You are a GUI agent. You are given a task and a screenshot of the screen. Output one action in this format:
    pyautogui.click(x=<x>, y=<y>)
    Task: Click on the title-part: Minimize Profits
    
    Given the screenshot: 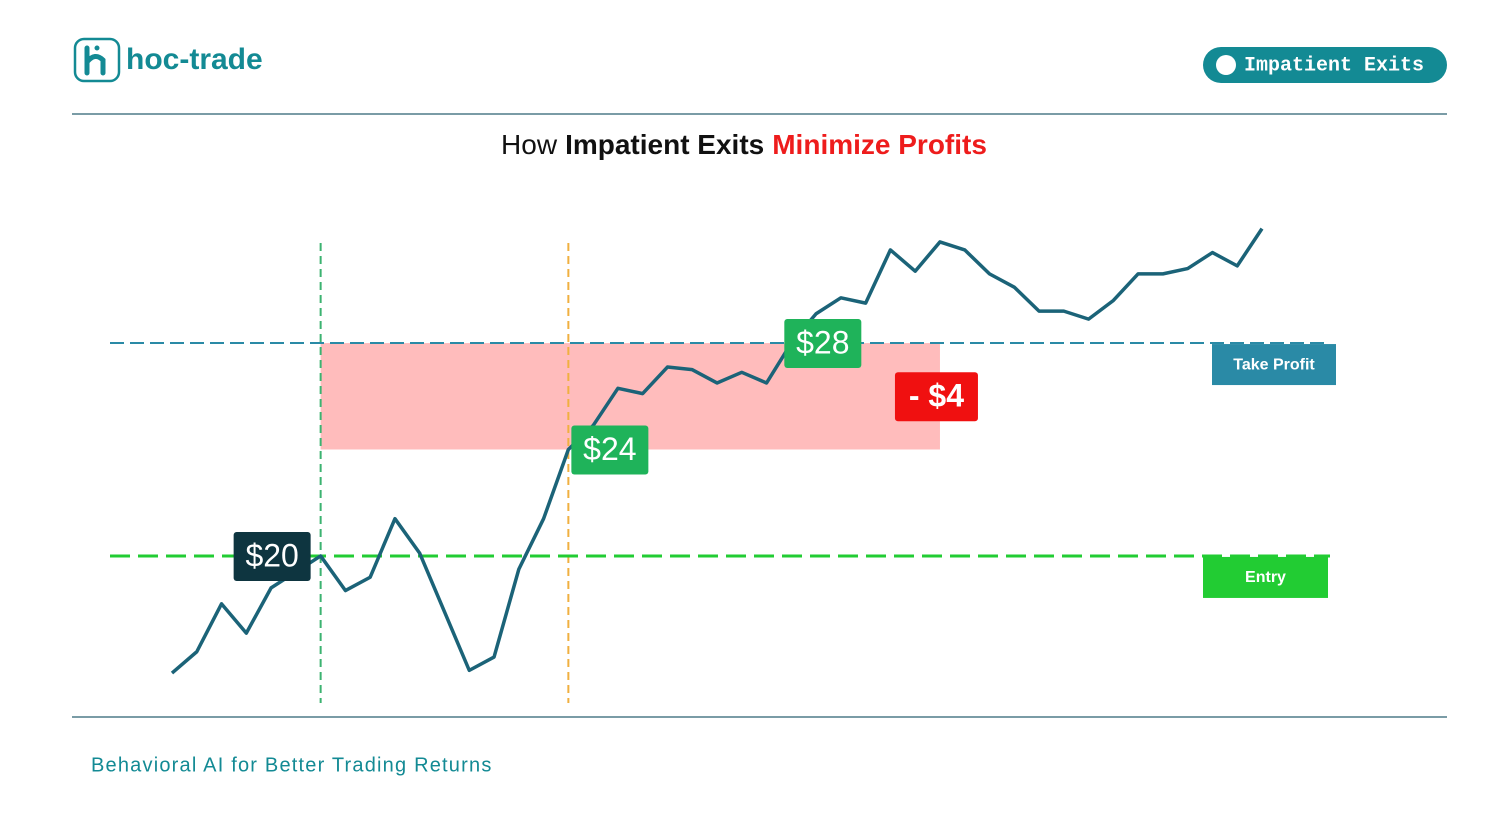 What is the action you would take?
    pyautogui.click(x=879, y=144)
    